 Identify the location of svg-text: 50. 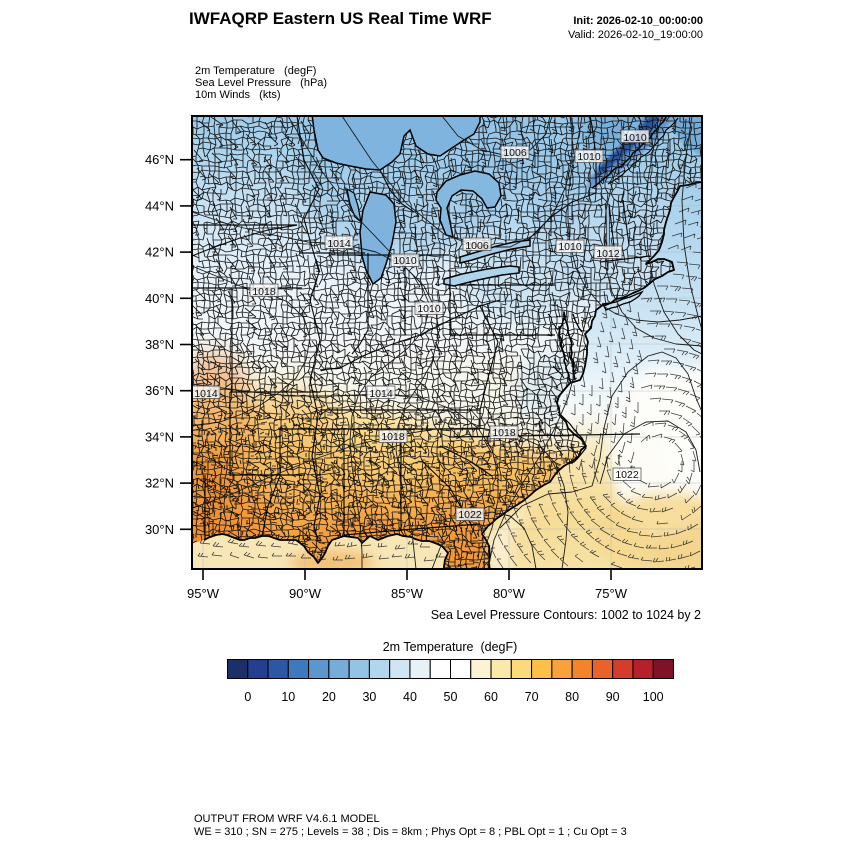
(451, 697).